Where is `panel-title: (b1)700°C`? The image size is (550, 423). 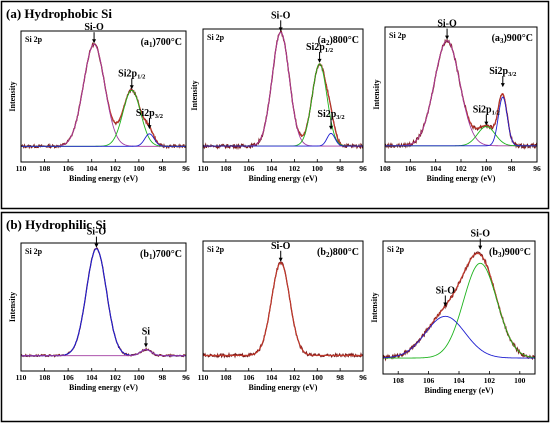
panel-title: (b1)700°C is located at coordinates (161, 255).